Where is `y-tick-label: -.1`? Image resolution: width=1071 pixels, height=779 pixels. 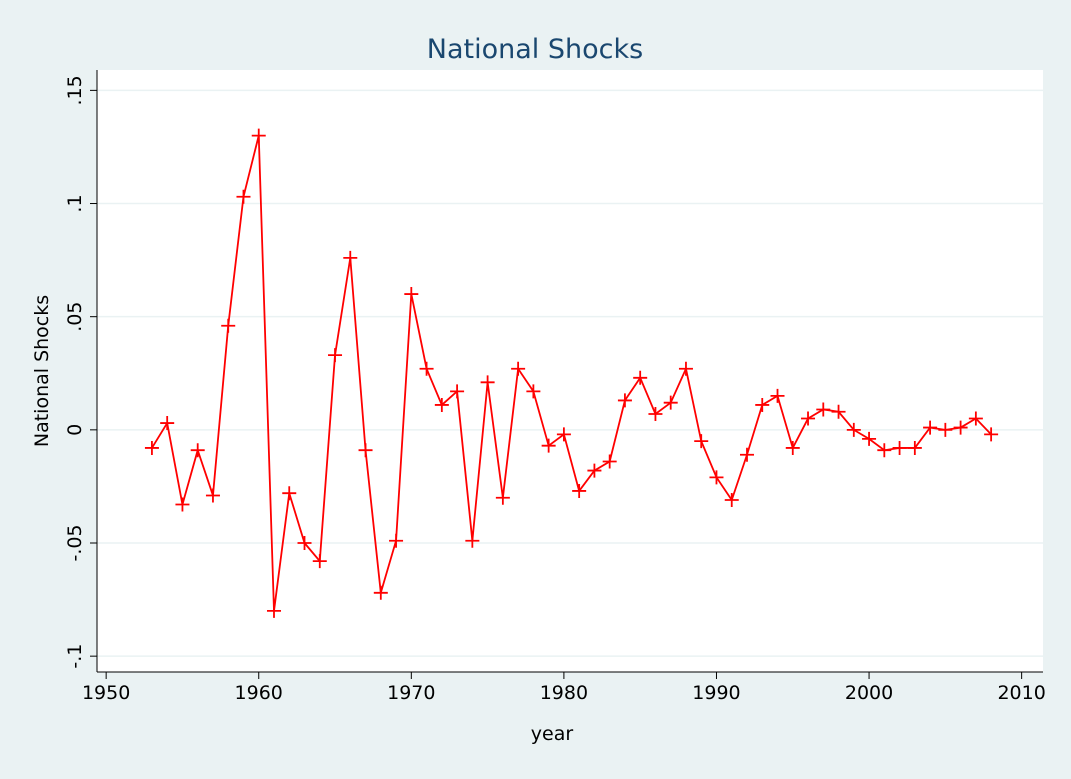 y-tick-label: -.1 is located at coordinates (75, 656).